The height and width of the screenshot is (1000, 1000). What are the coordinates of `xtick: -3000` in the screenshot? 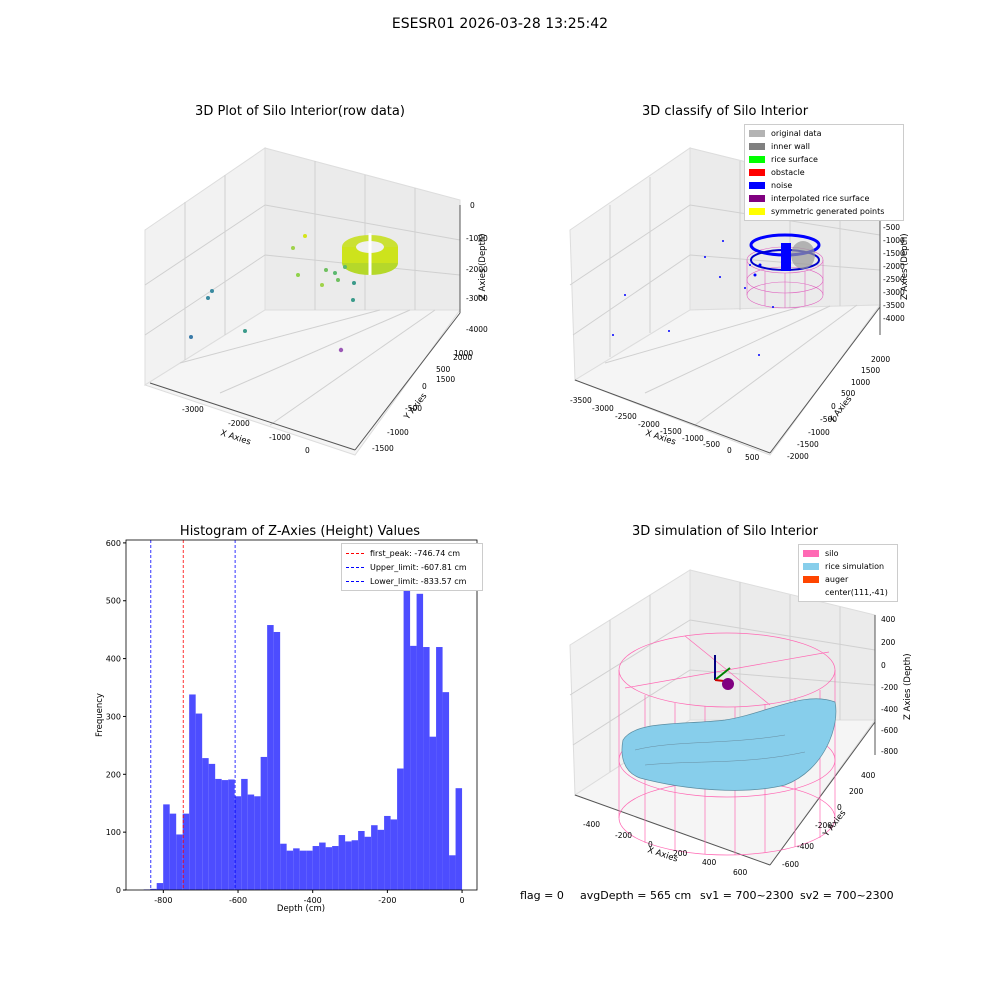 It's located at (193, 409).